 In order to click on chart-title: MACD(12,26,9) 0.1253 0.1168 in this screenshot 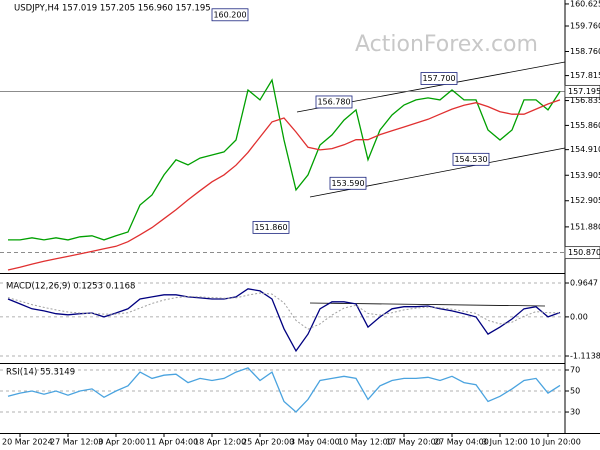, I will do `click(70, 287)`.